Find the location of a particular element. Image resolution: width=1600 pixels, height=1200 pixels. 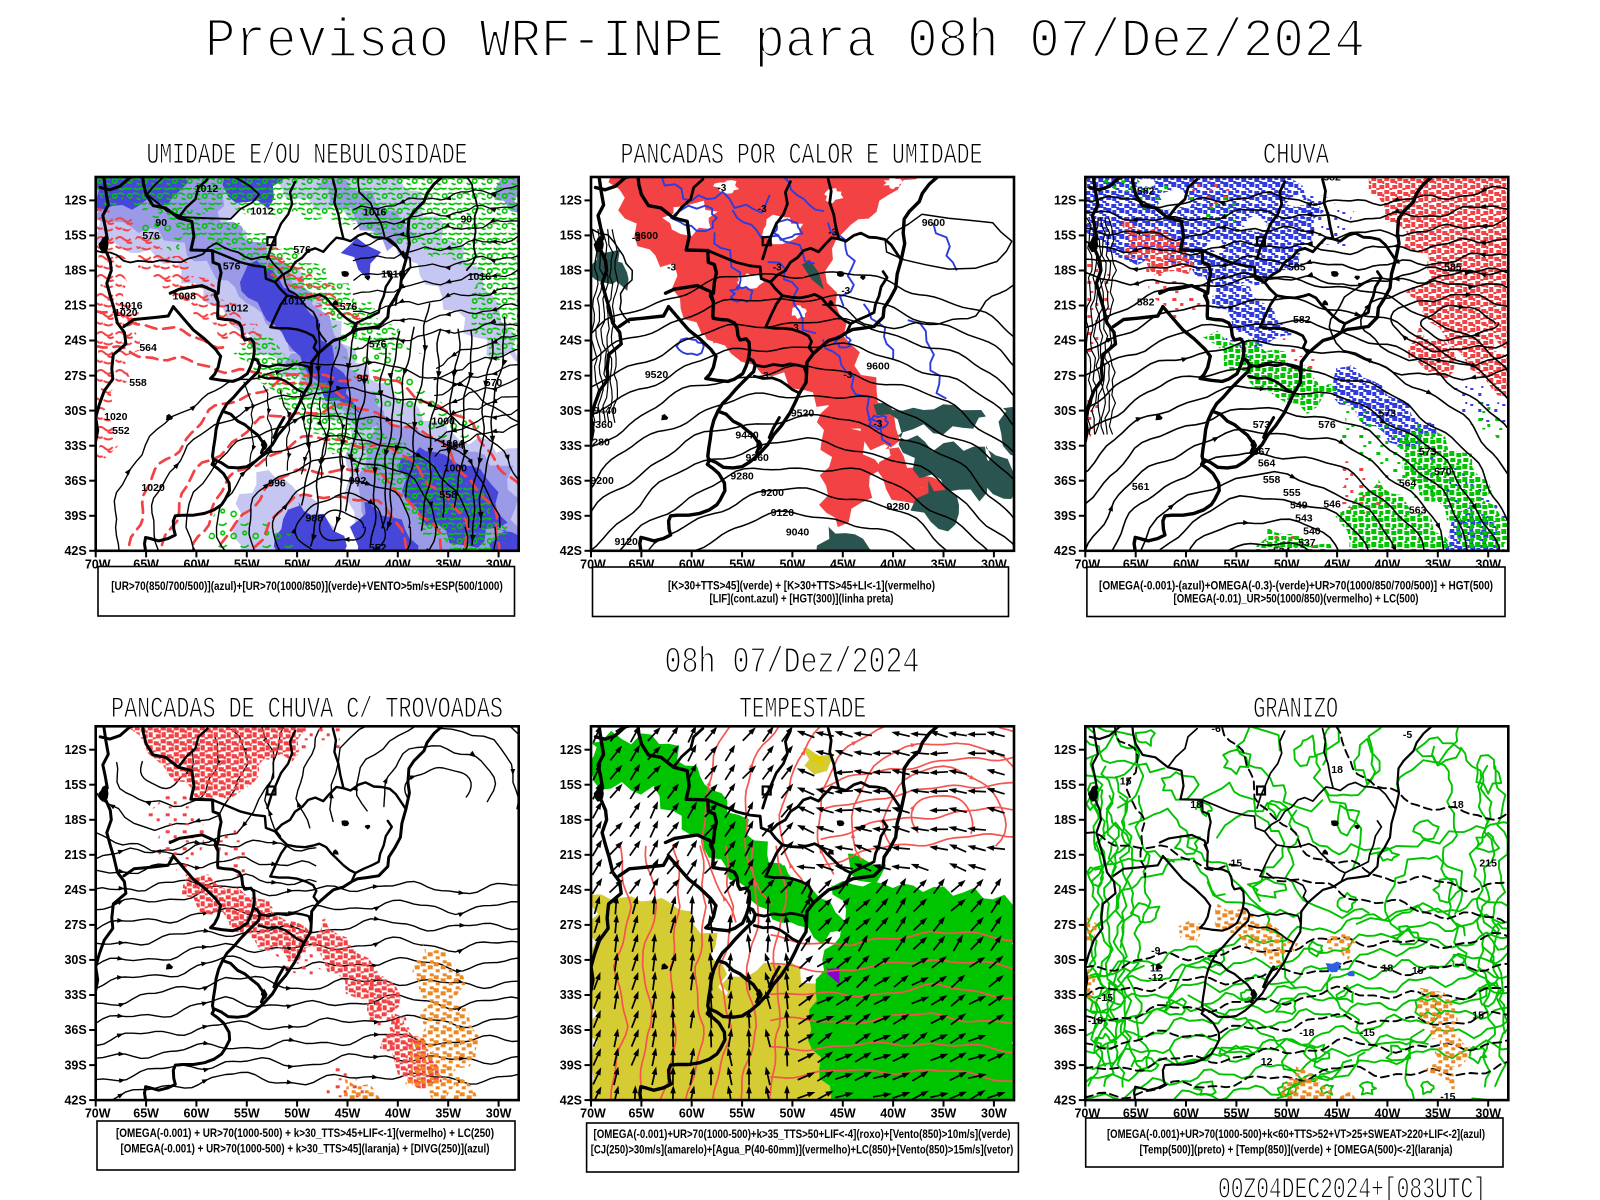

svg-text: -15 is located at coordinates (1447, 1097).